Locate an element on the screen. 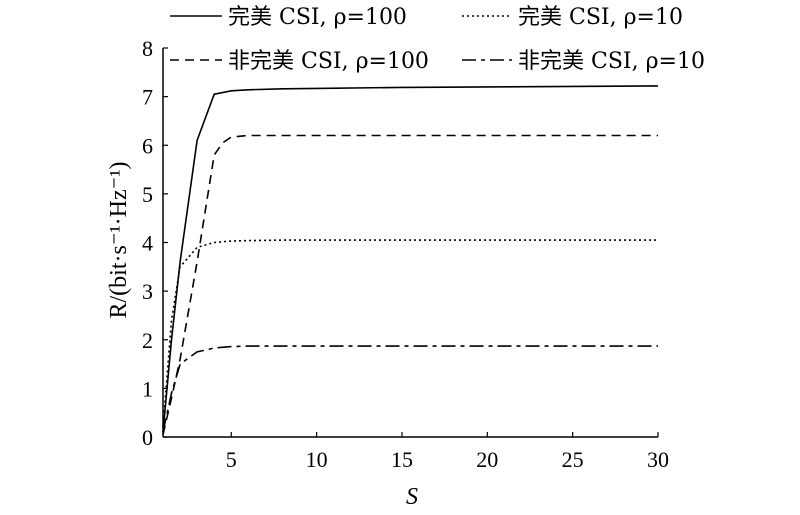 The height and width of the screenshot is (515, 800). x-tick-label: 25 is located at coordinates (573, 459).